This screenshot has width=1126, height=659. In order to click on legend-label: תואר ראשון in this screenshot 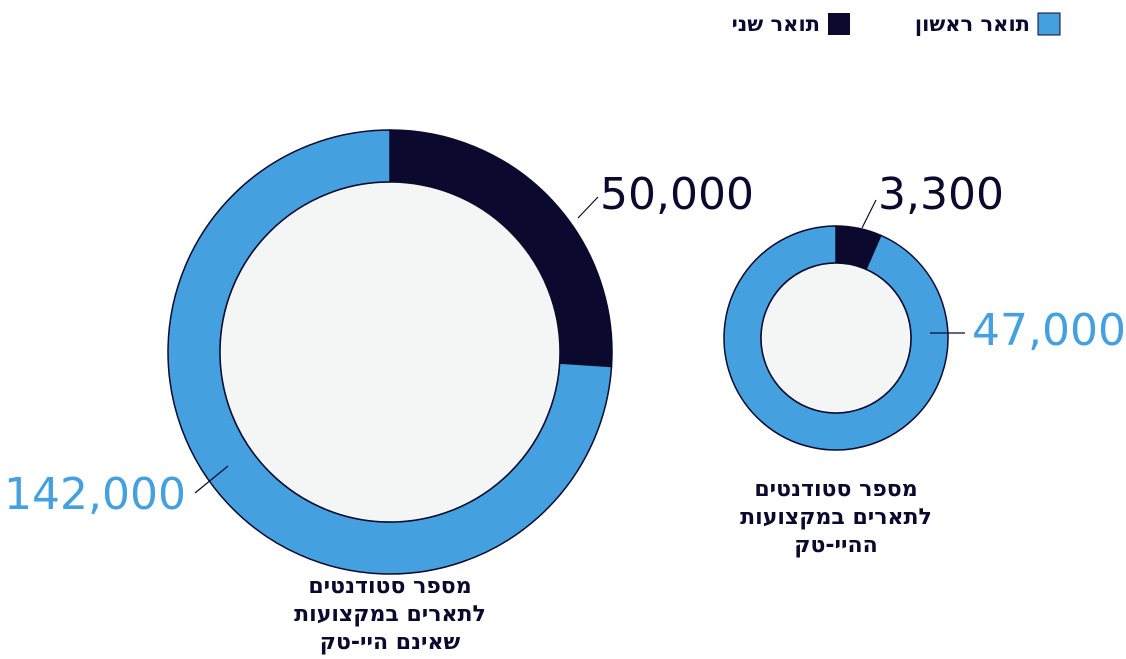, I will do `click(972, 24)`.